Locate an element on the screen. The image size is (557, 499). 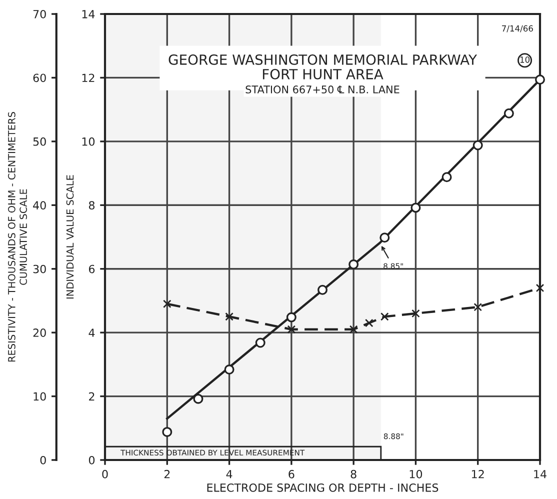
x-tick-label: 4 is located at coordinates (229, 474).